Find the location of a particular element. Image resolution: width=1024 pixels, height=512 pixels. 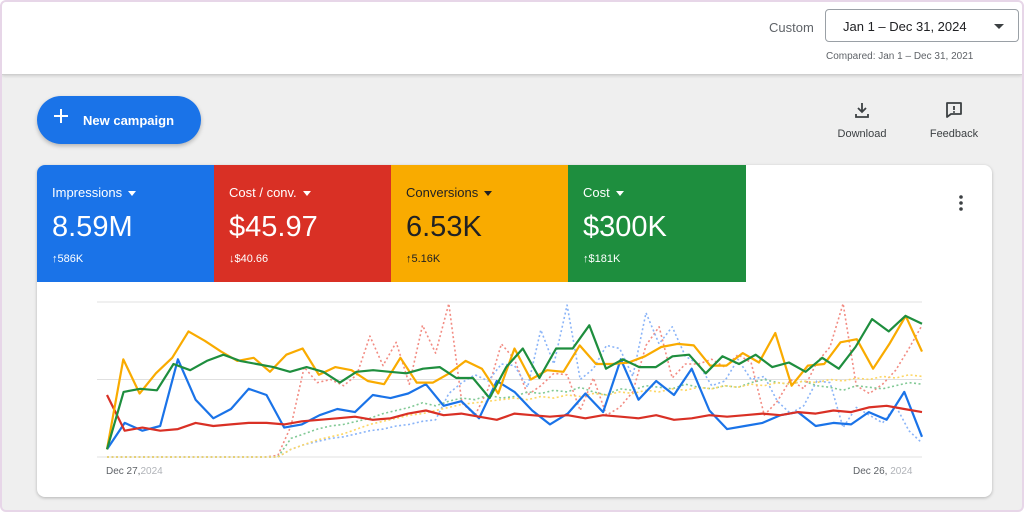

date-range-select: Jan 1 – Dec 31, 2024 is located at coordinates (922, 25).